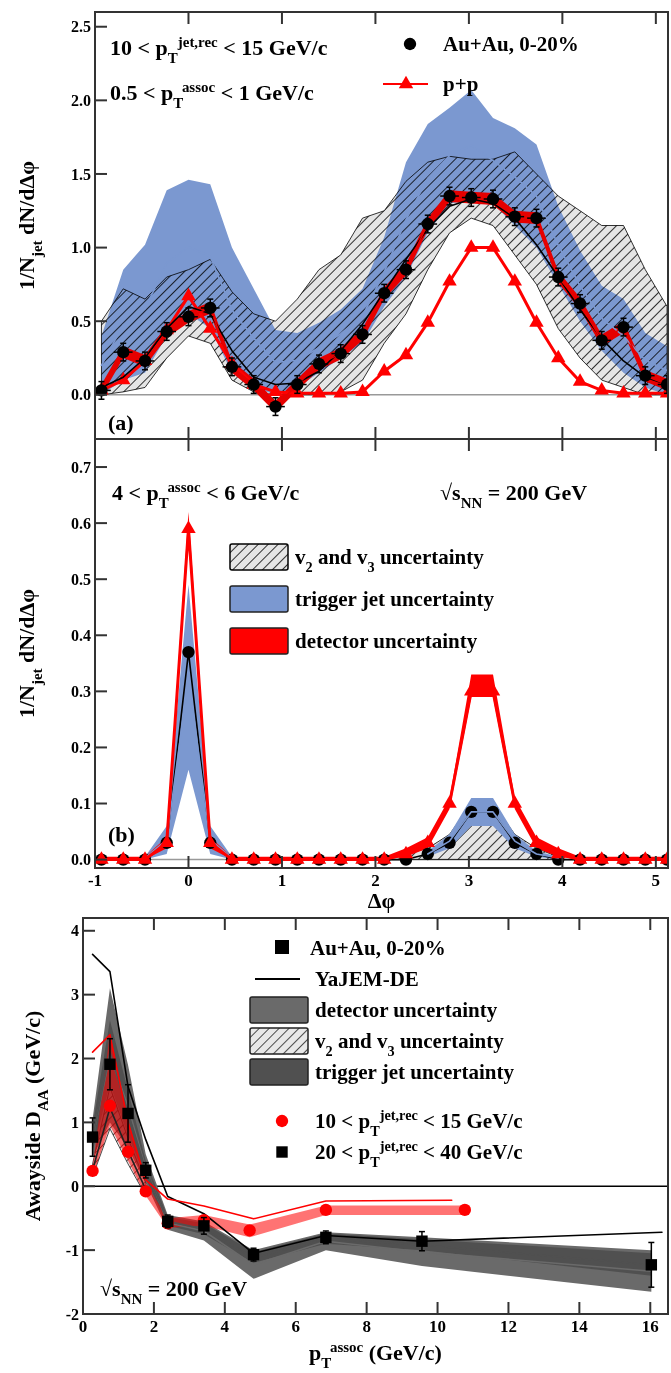 The width and height of the screenshot is (671, 1373). What do you see at coordinates (81, 691) in the screenshot?
I see `y-tick-label: 0.3` at bounding box center [81, 691].